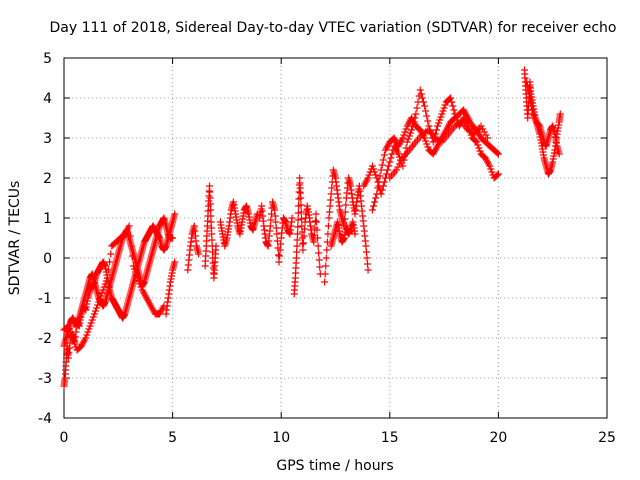 The height and width of the screenshot is (480, 640). Describe the element at coordinates (47, 99) in the screenshot. I see `y-tick-label: 4` at that location.